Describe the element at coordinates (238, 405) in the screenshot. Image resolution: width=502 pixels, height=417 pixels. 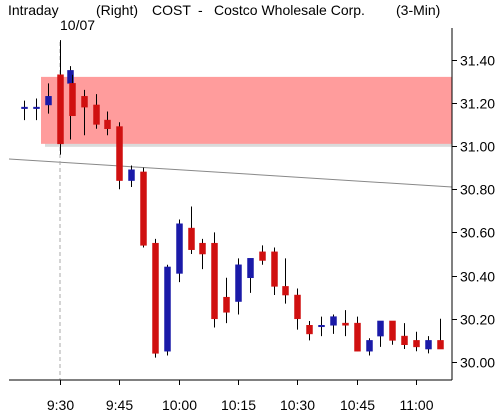
I see `x-tick-label: 10:15` at that location.